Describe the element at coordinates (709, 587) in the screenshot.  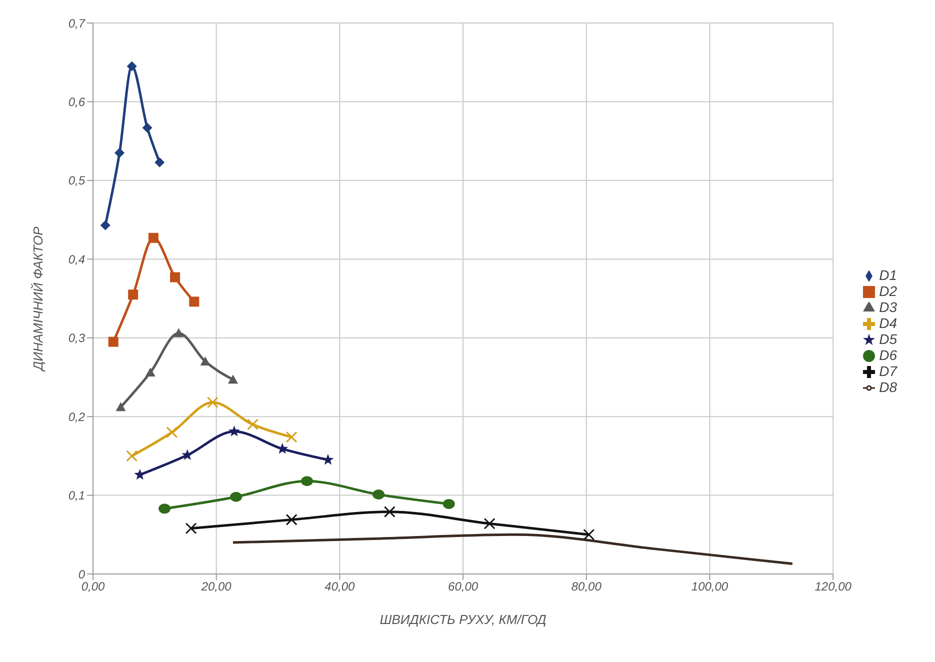
I see `x-tick-label: 100,00` at that location.